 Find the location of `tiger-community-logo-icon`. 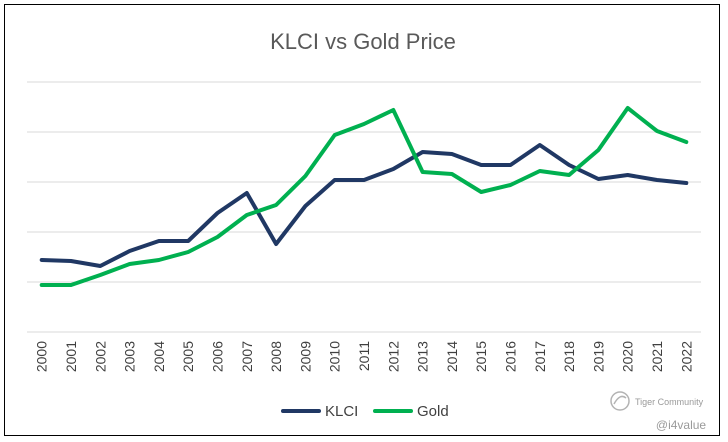

tiger-community-logo-icon is located at coordinates (620, 401).